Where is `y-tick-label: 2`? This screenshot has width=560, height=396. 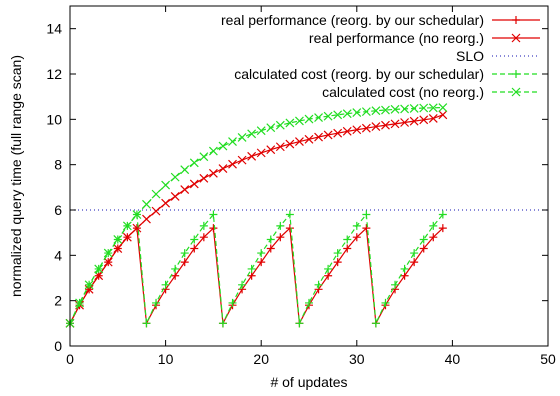 y-tick-label: 2 is located at coordinates (58, 301).